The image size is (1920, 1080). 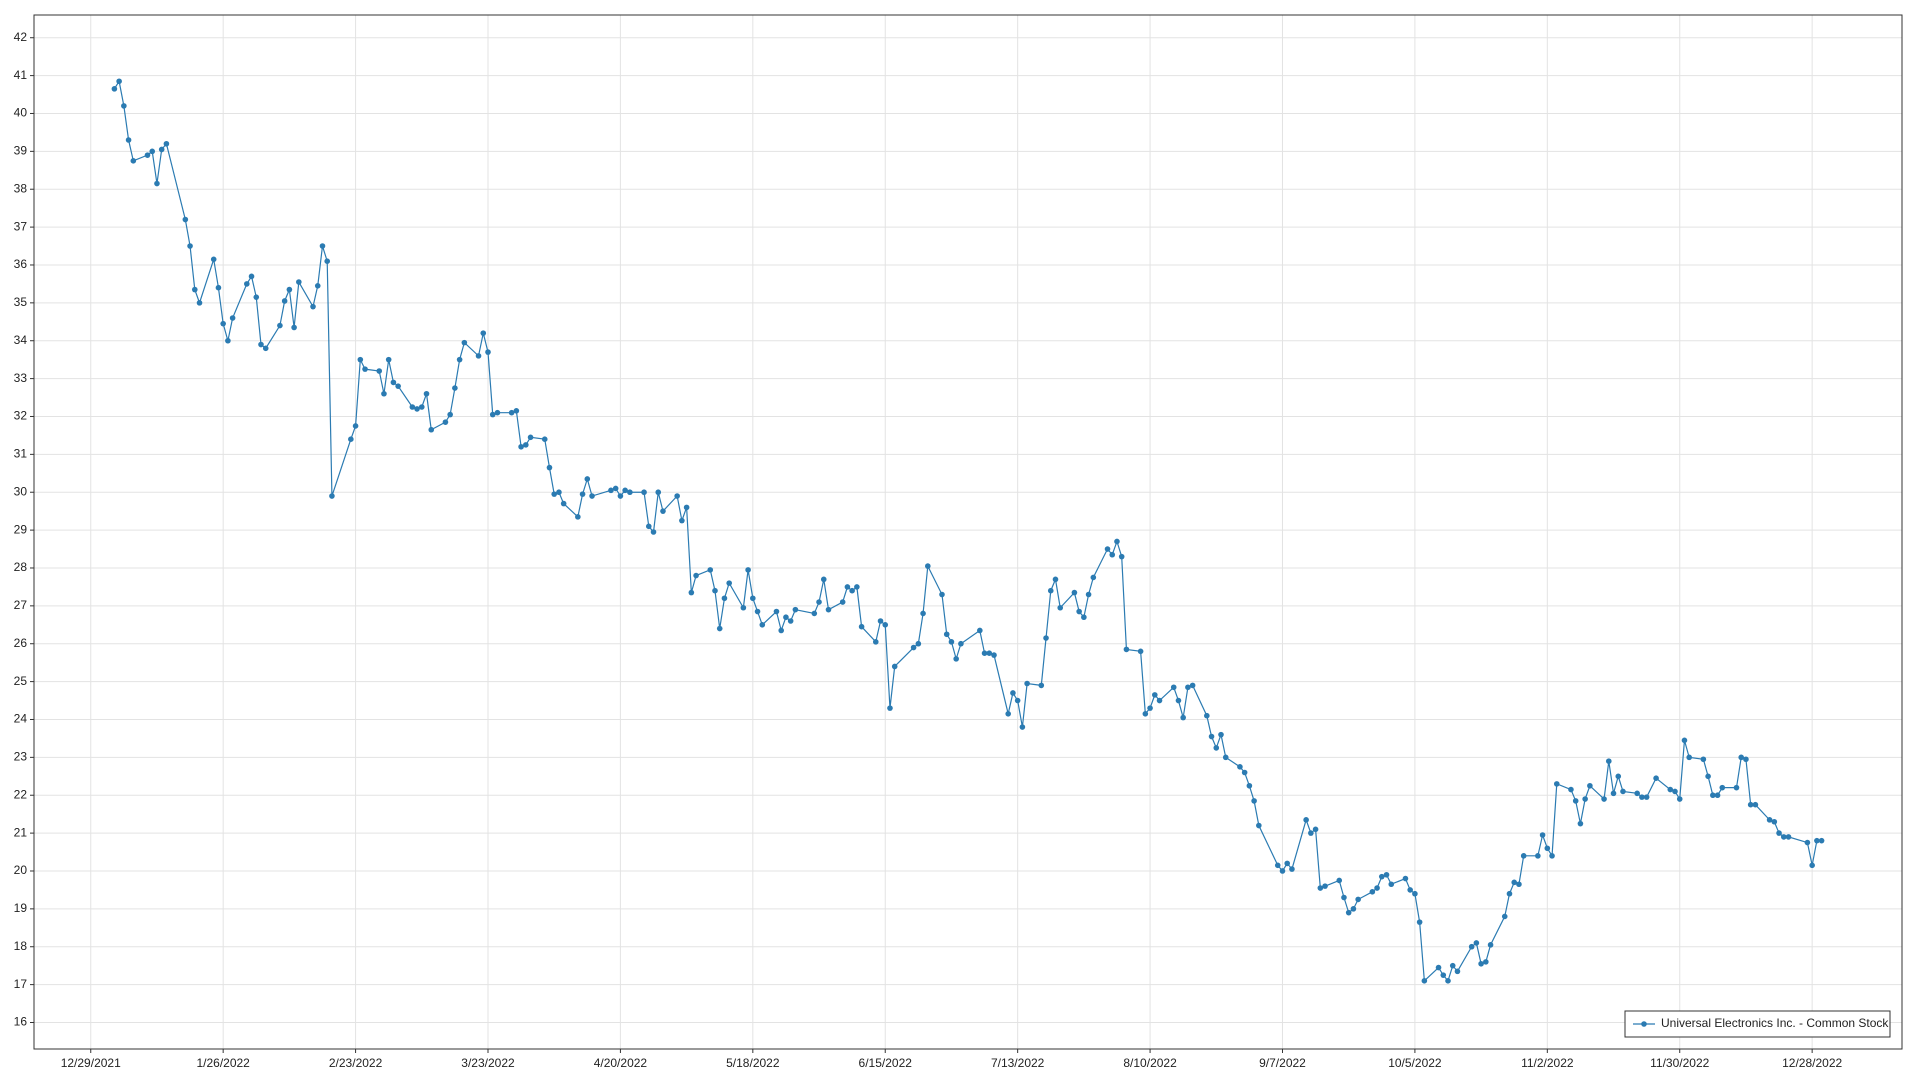 What do you see at coordinates (621, 1063) in the screenshot?
I see `x-tick-label: 4/20/2022` at bounding box center [621, 1063].